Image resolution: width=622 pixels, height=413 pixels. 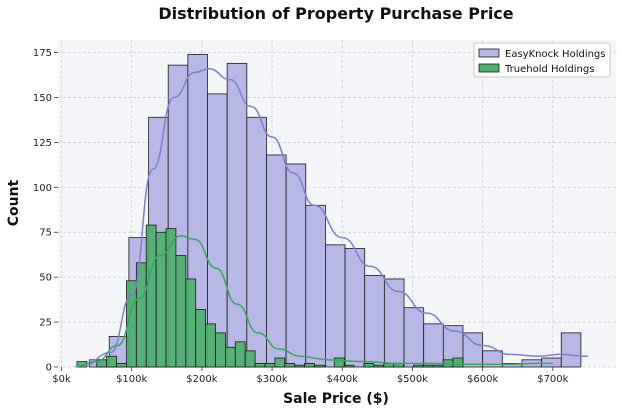 I want to click on x-axis-title: Sale Price ($), so click(x=336, y=399).